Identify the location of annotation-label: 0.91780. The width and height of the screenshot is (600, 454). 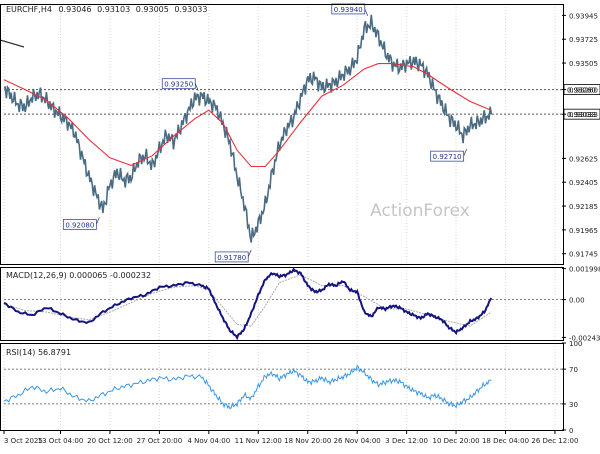
(231, 258).